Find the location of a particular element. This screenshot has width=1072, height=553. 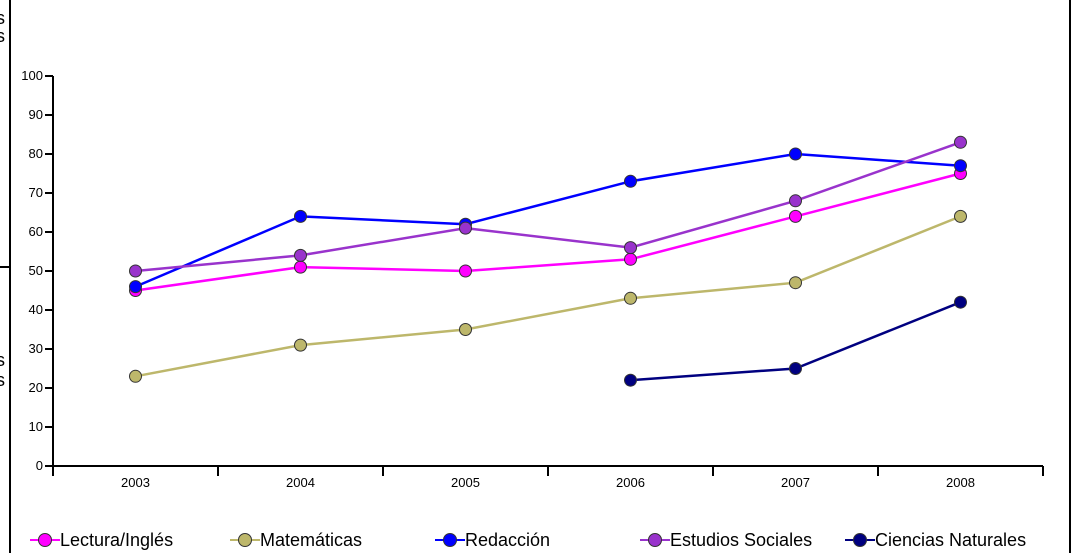

y-ticks: 0 10 20 30 40 50 60 70 80 90 100 is located at coordinates (37, 270).